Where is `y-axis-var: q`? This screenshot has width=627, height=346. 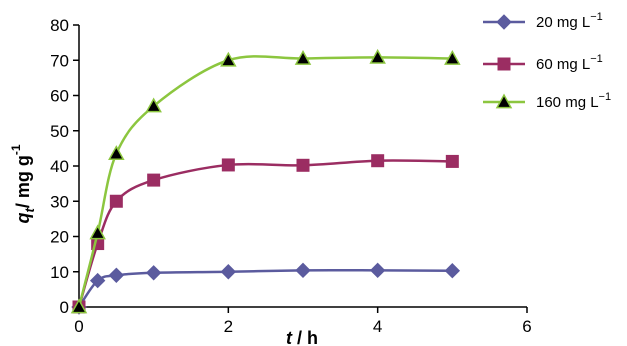
y-axis-var: q is located at coordinates (23, 218).